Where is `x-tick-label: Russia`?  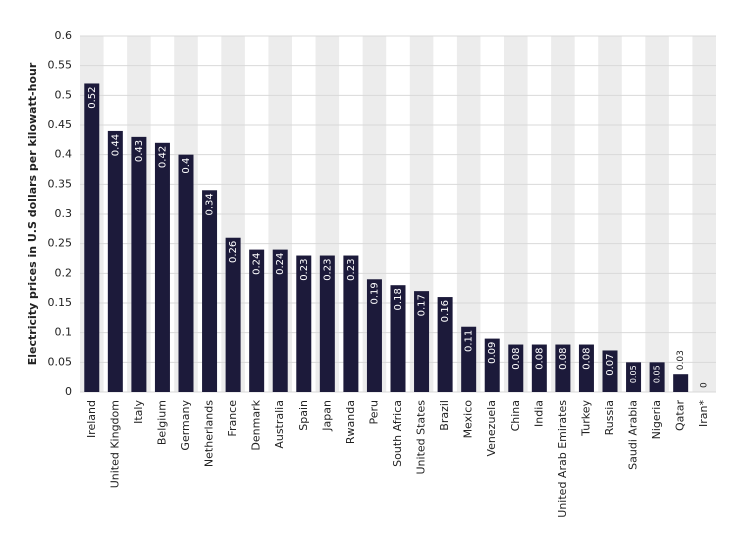 x-tick-label: Russia is located at coordinates (609, 417).